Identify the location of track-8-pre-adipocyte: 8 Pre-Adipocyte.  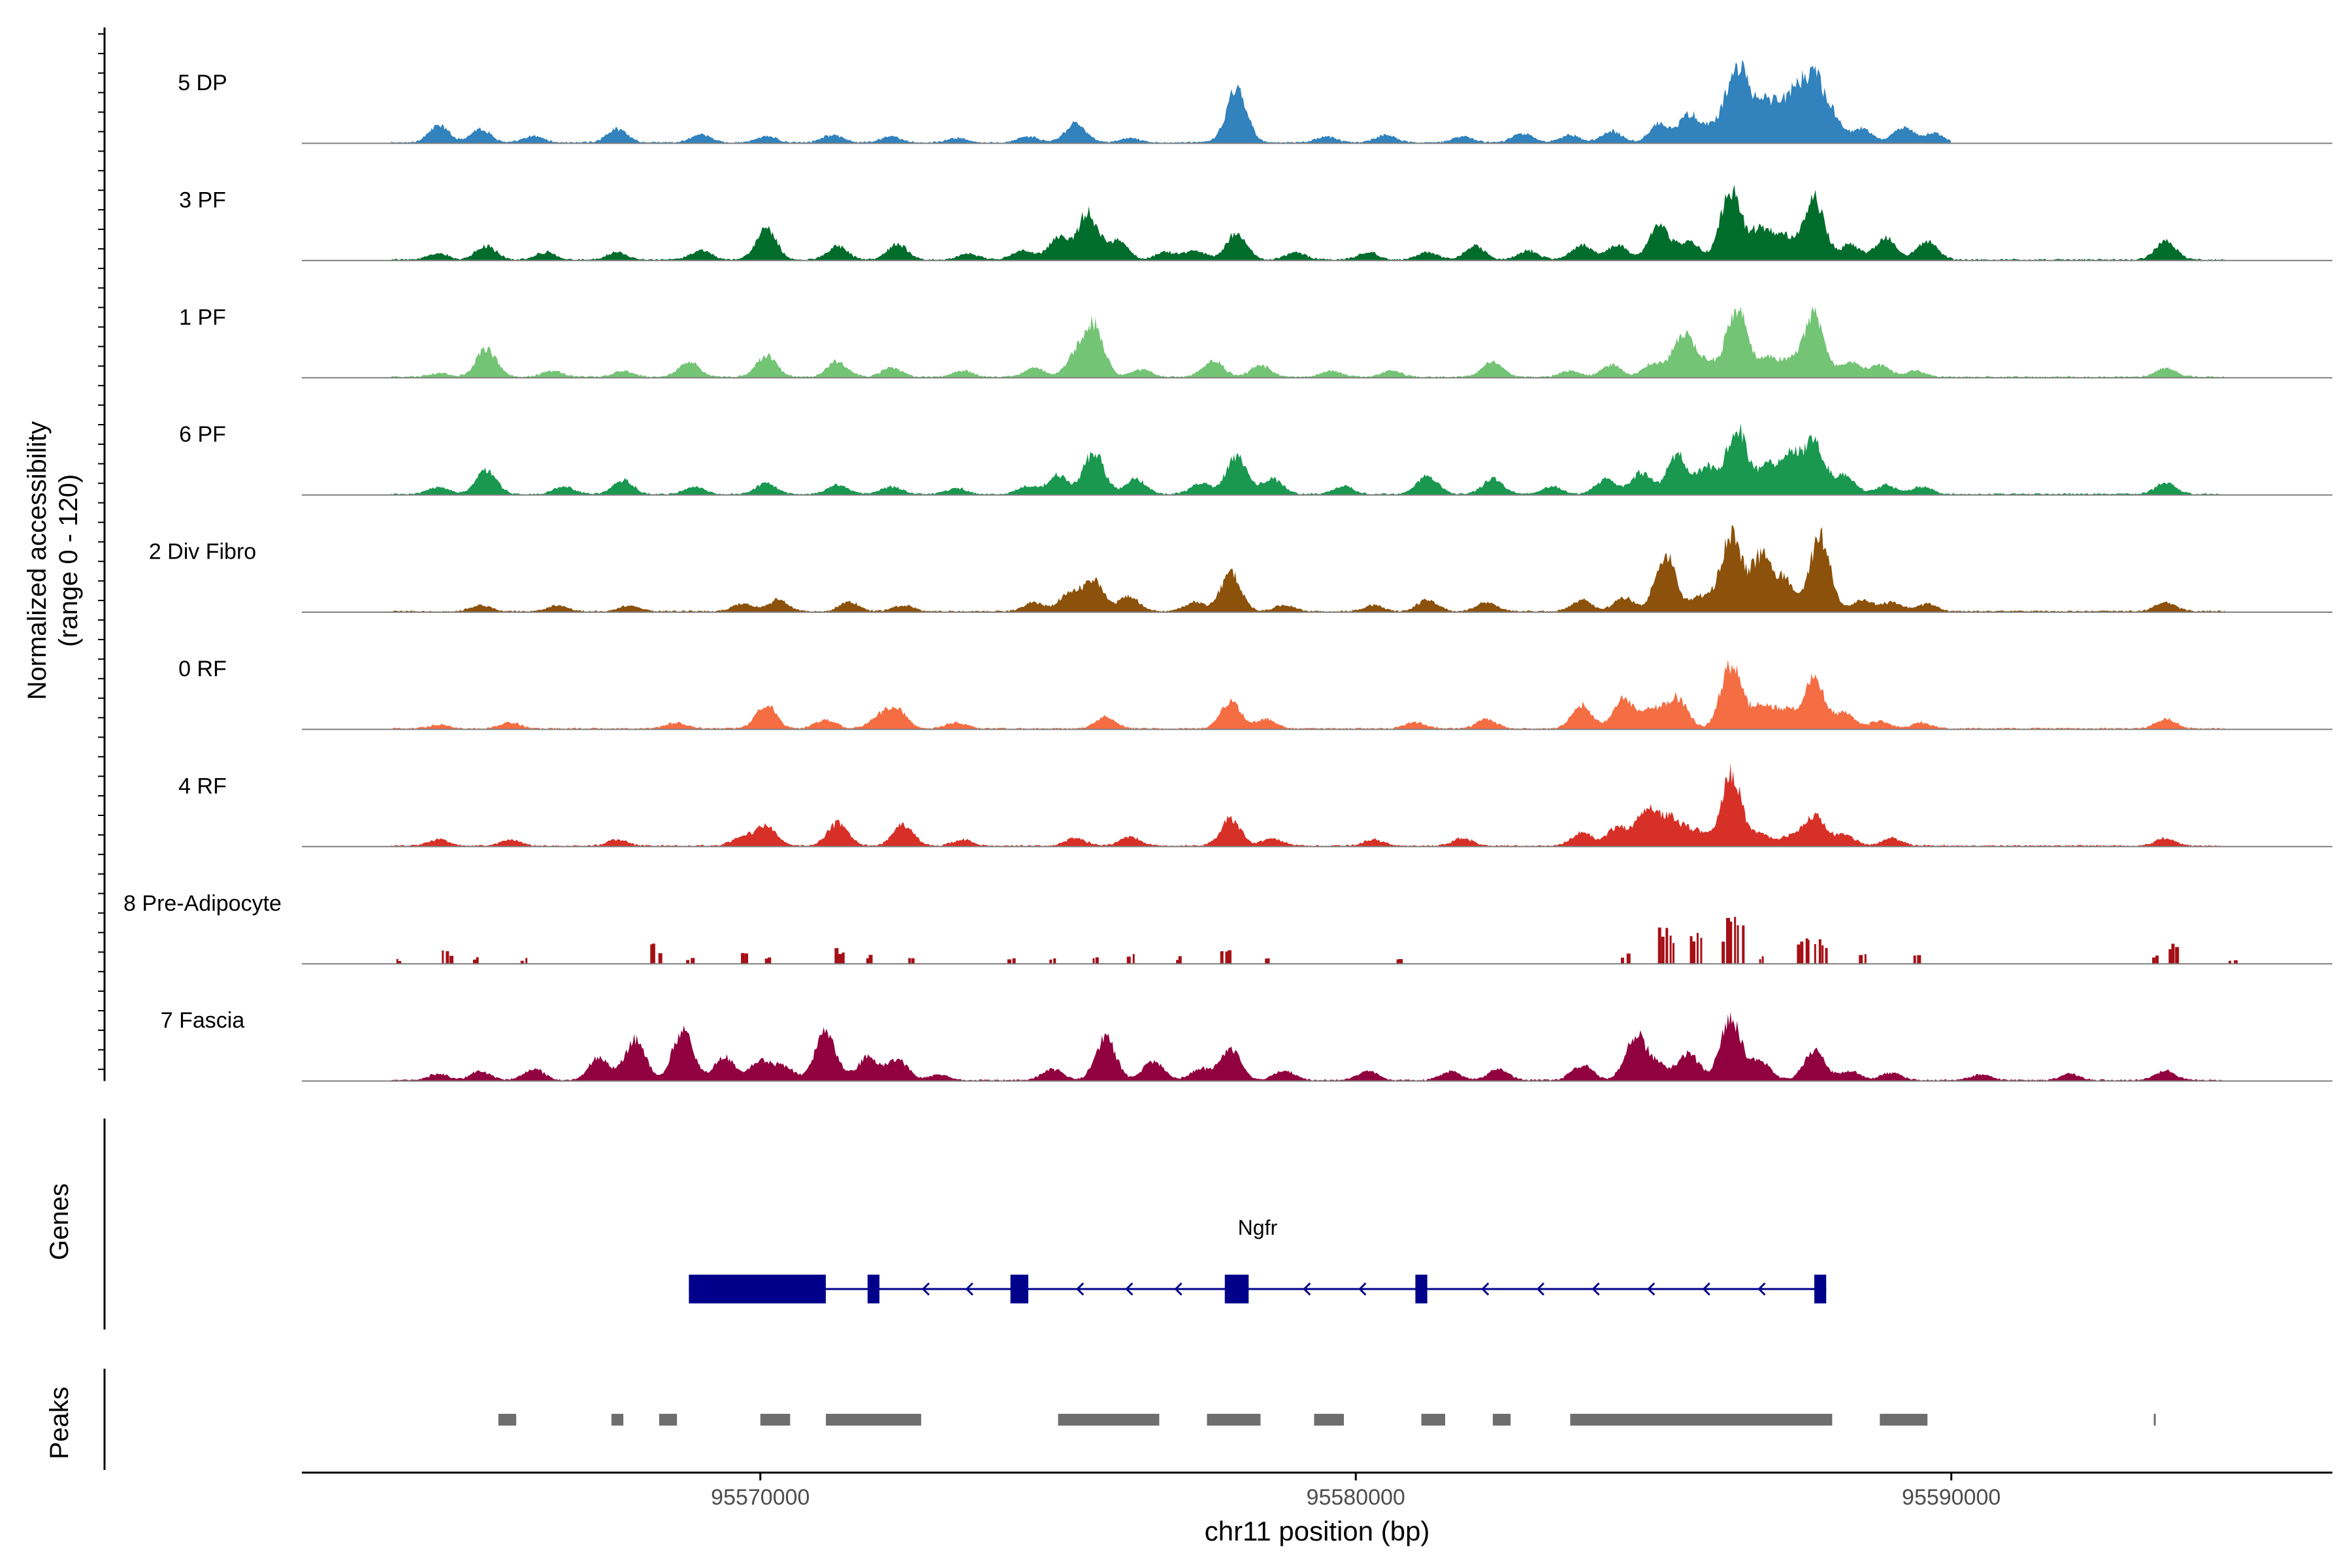
(1227, 928).